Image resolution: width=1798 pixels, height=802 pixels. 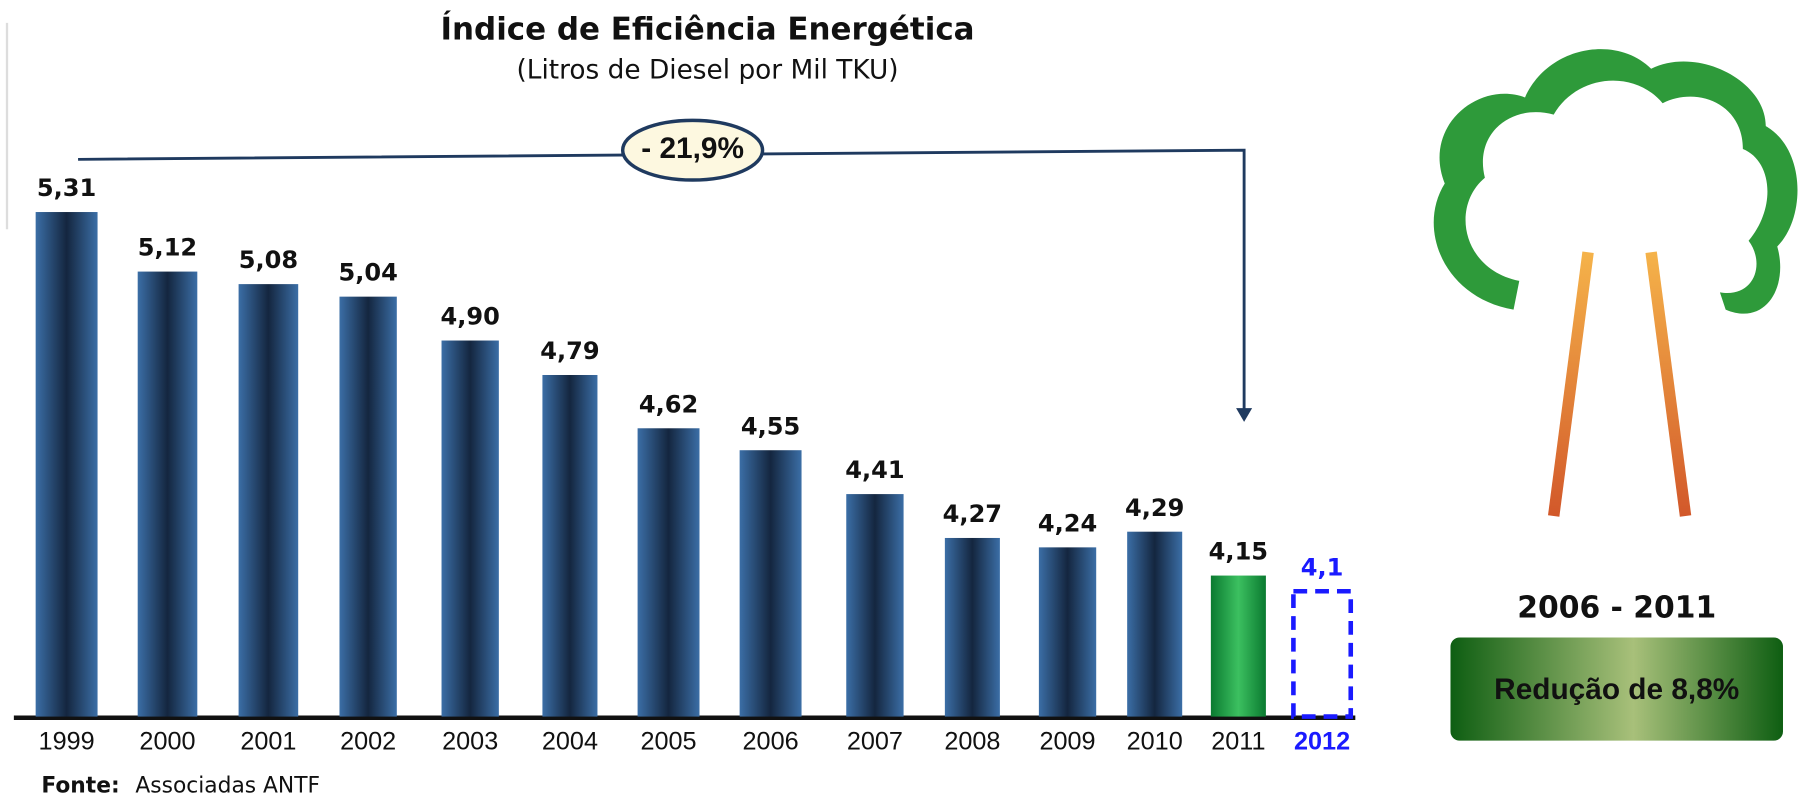 I want to click on x-tick-label: 2003, so click(x=470, y=742).